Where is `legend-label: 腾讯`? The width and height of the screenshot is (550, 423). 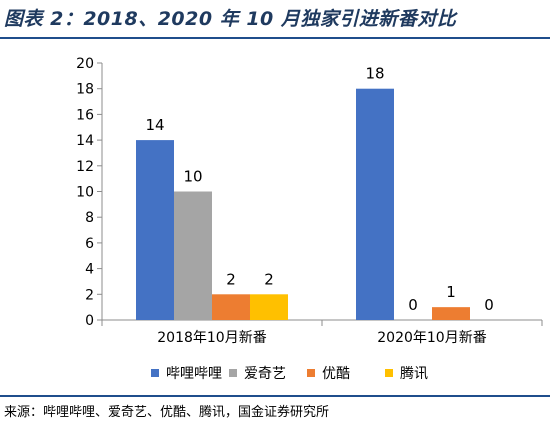
legend-label: 腾讯 is located at coordinates (414, 373).